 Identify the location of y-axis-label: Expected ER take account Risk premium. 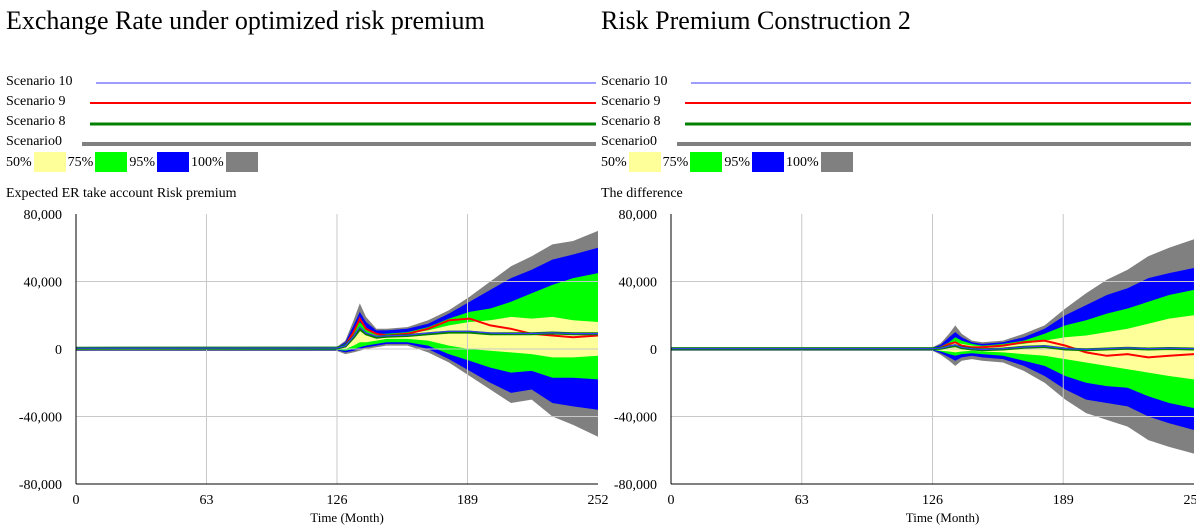
(121, 193).